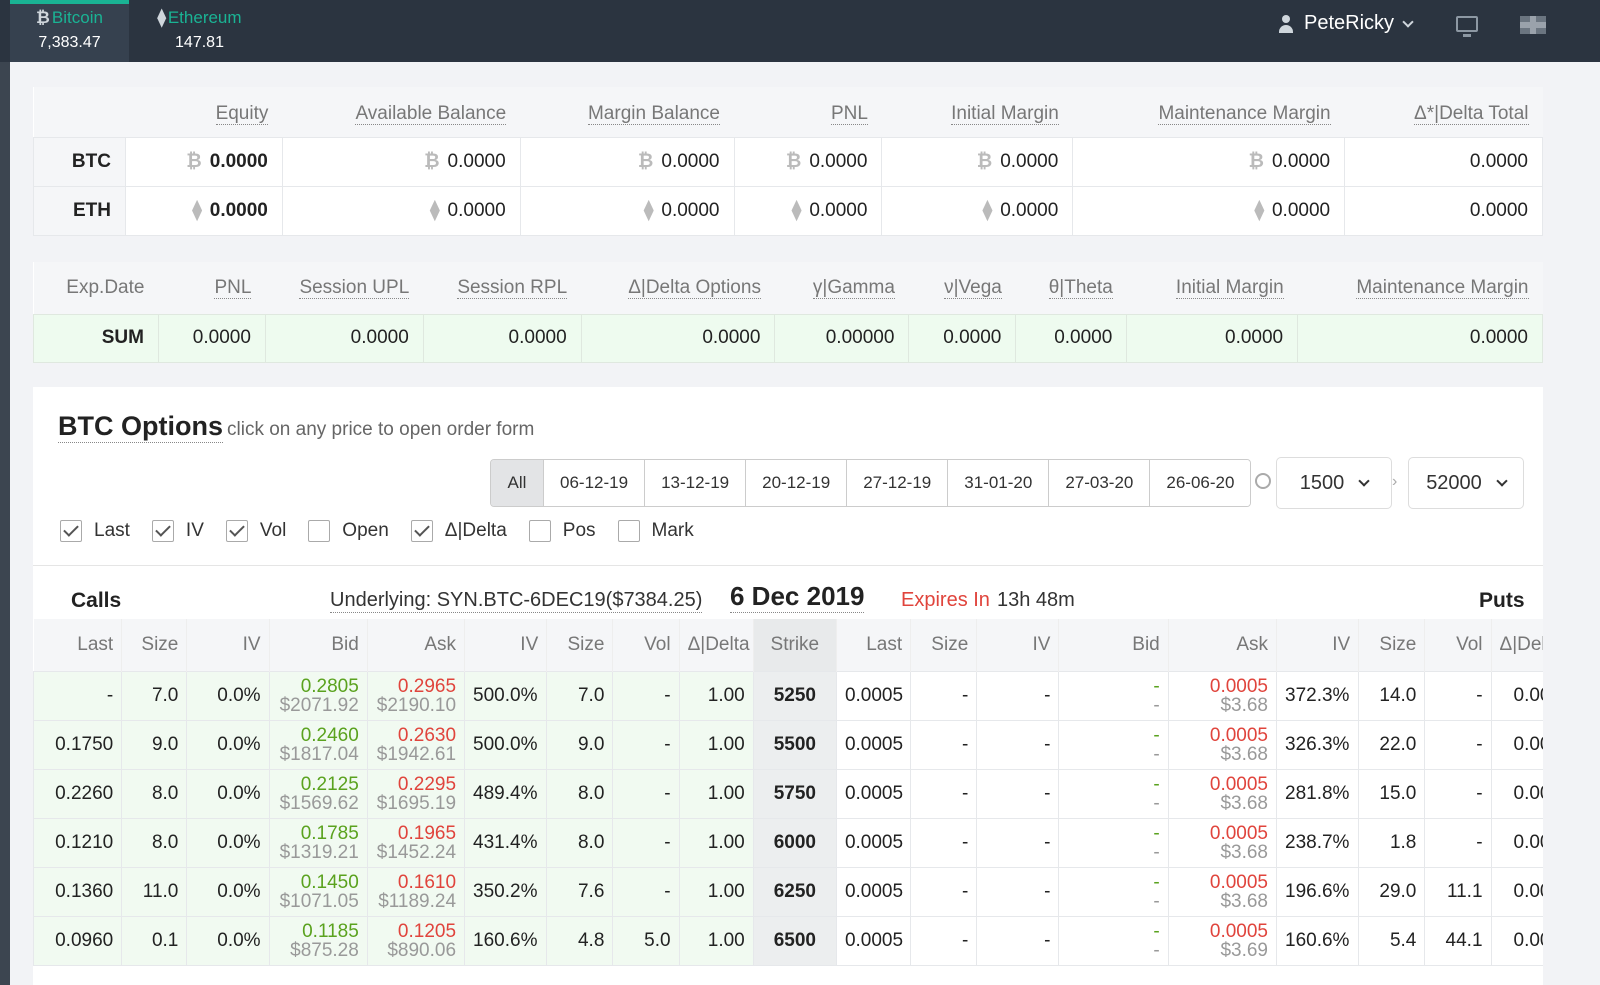 Image resolution: width=1600 pixels, height=985 pixels. What do you see at coordinates (594, 483) in the screenshot?
I see `tab-date: 06-12-19` at bounding box center [594, 483].